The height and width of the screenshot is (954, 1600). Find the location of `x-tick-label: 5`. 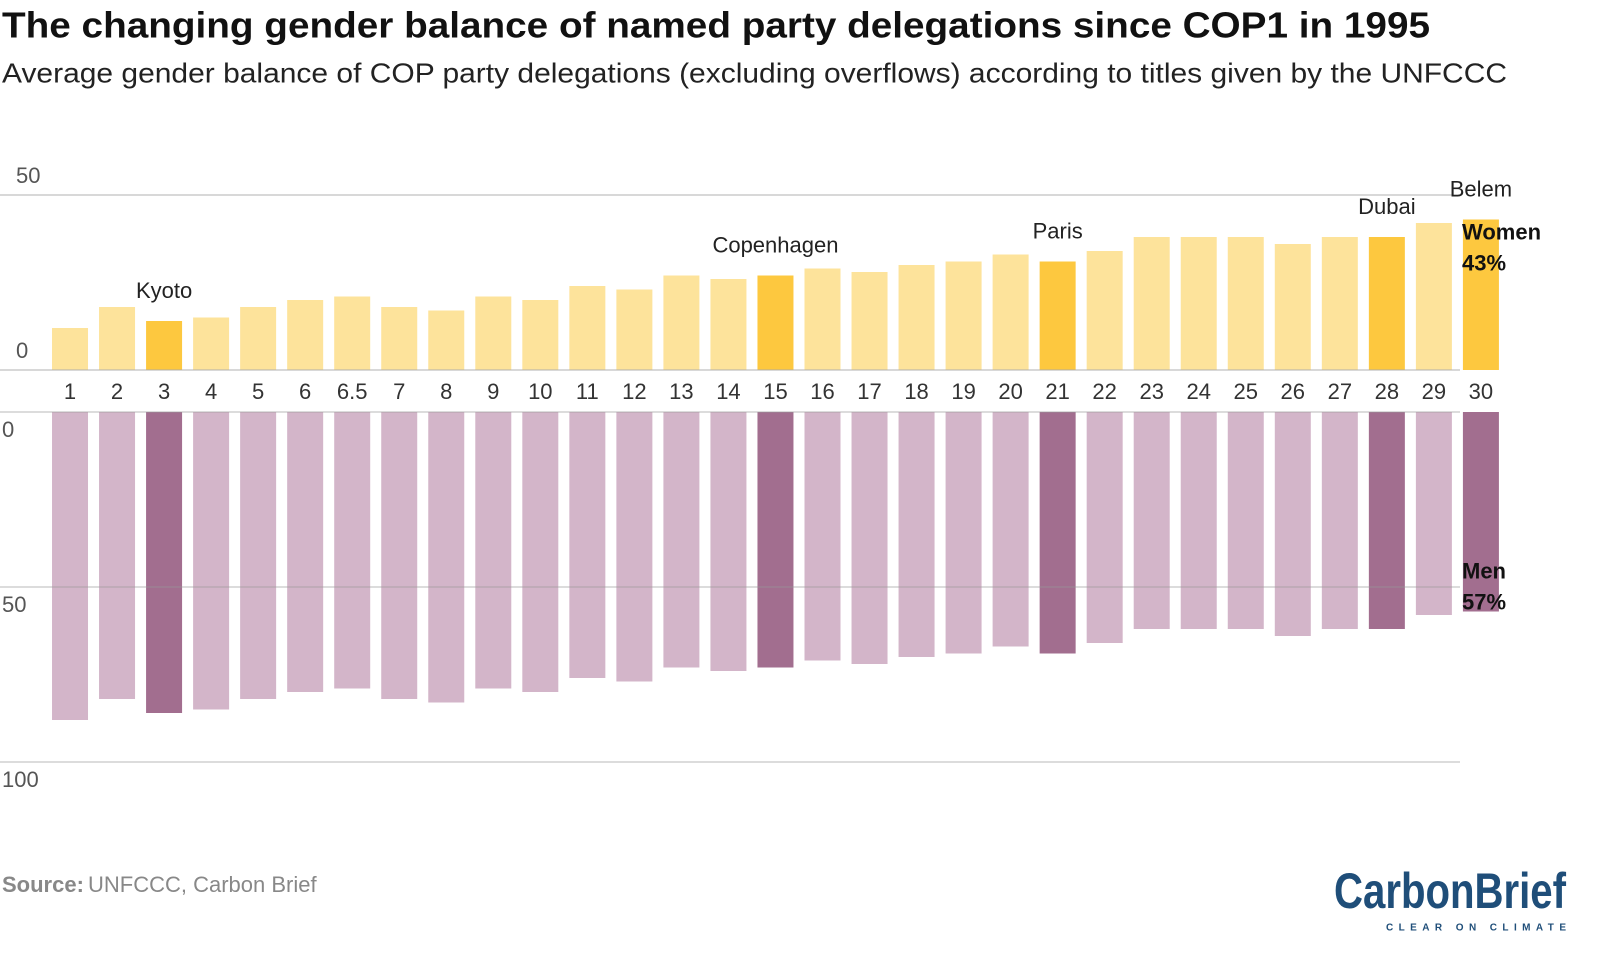

x-tick-label: 5 is located at coordinates (258, 391).